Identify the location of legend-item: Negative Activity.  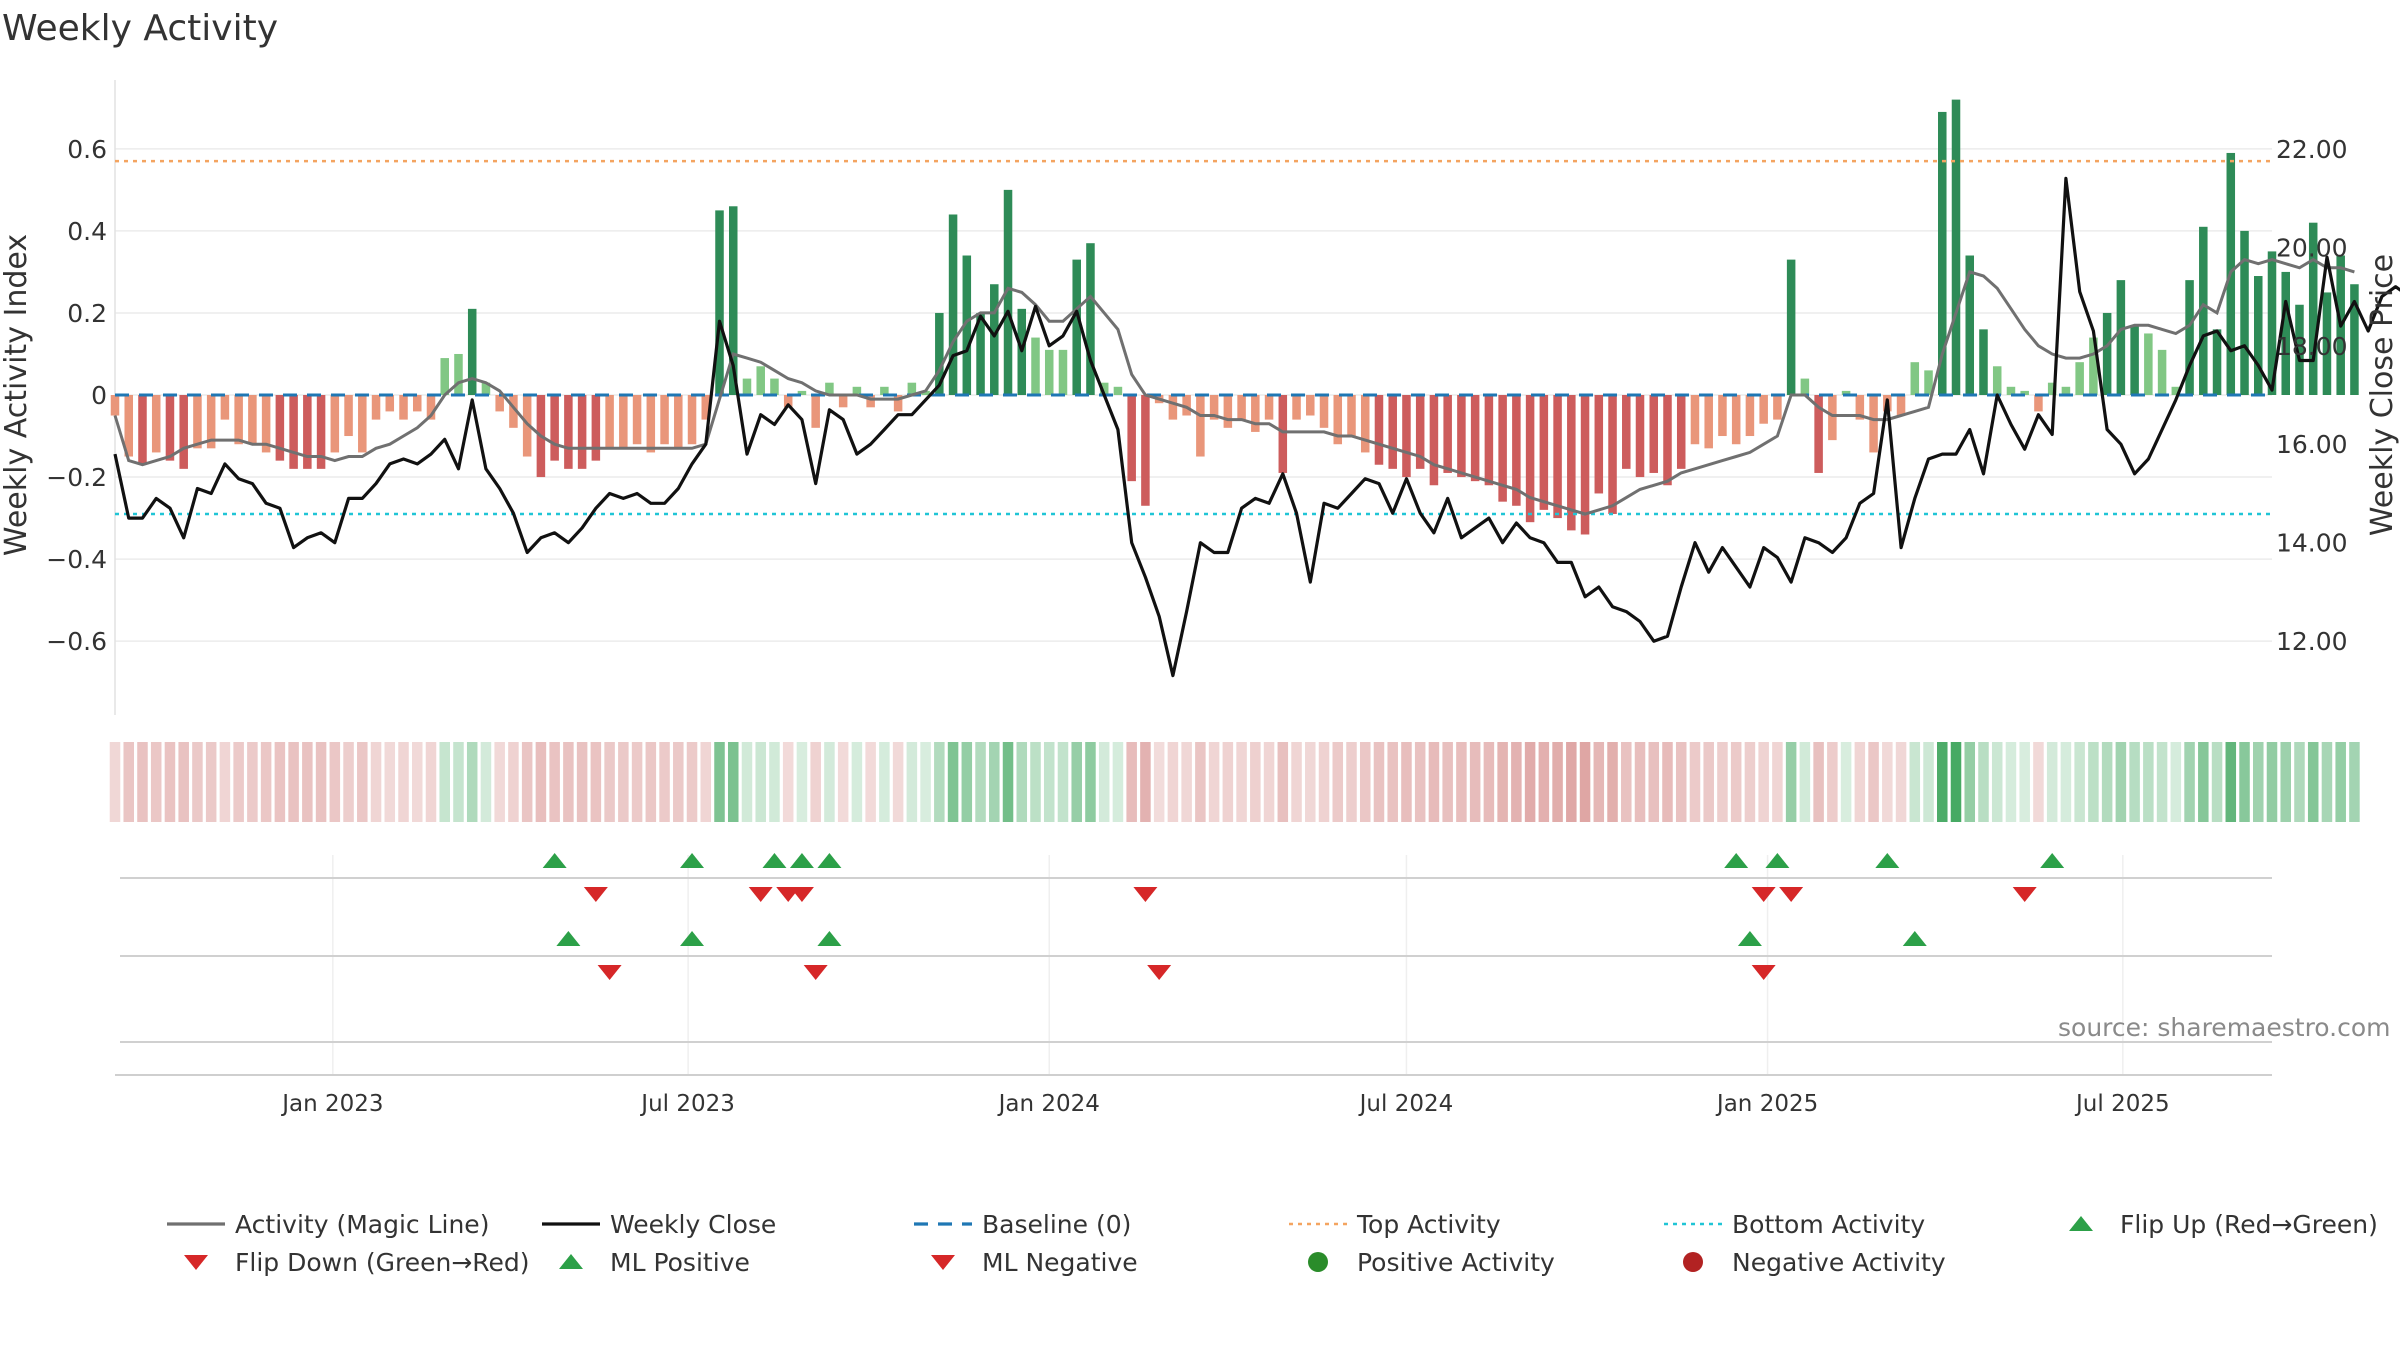
(1804, 1262).